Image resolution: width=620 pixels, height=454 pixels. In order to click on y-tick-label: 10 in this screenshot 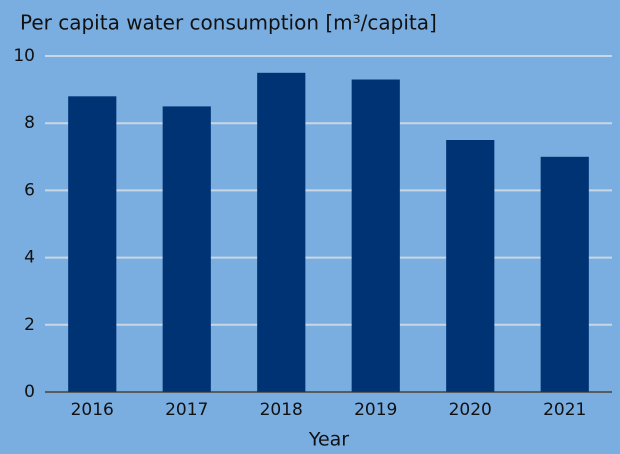, I will do `click(24, 56)`.